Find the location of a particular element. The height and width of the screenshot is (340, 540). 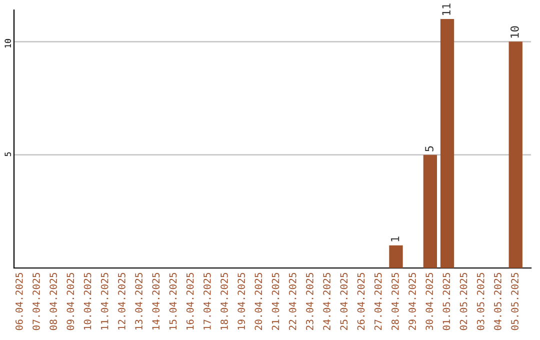

x-tick-label: 06.04.2025 is located at coordinates (19, 301).